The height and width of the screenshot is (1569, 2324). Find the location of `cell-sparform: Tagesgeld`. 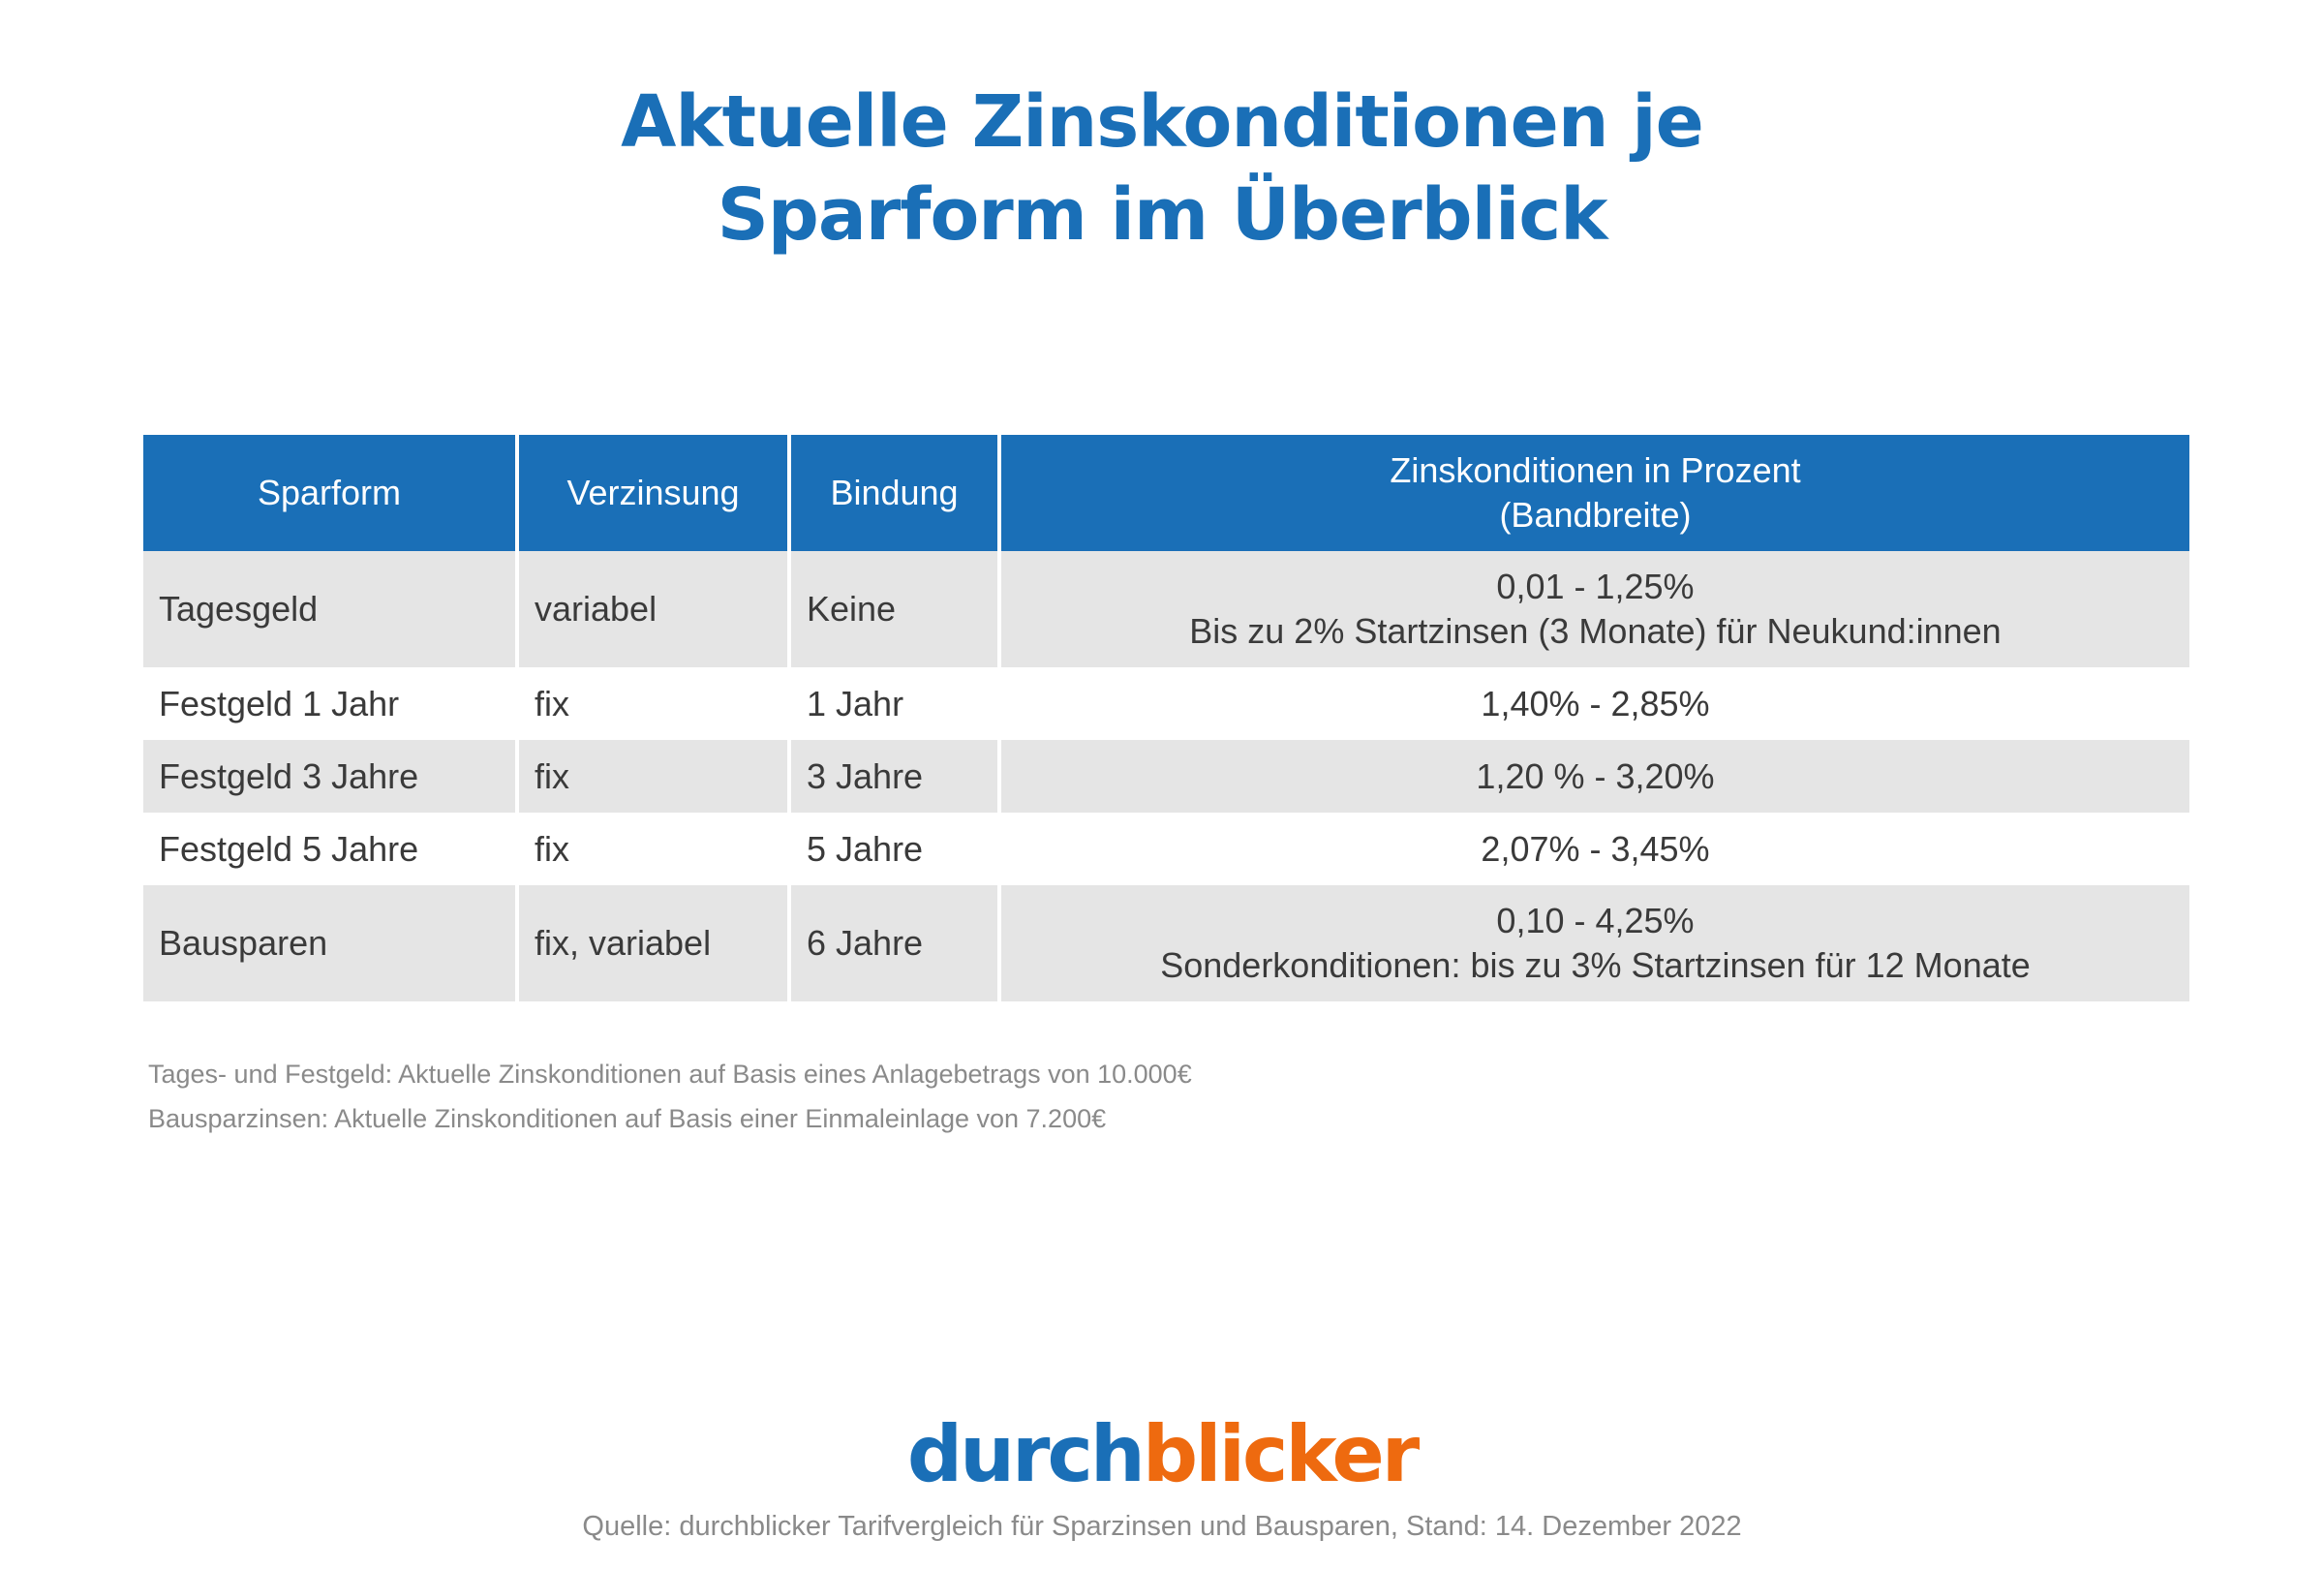

cell-sparform: Tagesgeld is located at coordinates (331, 609).